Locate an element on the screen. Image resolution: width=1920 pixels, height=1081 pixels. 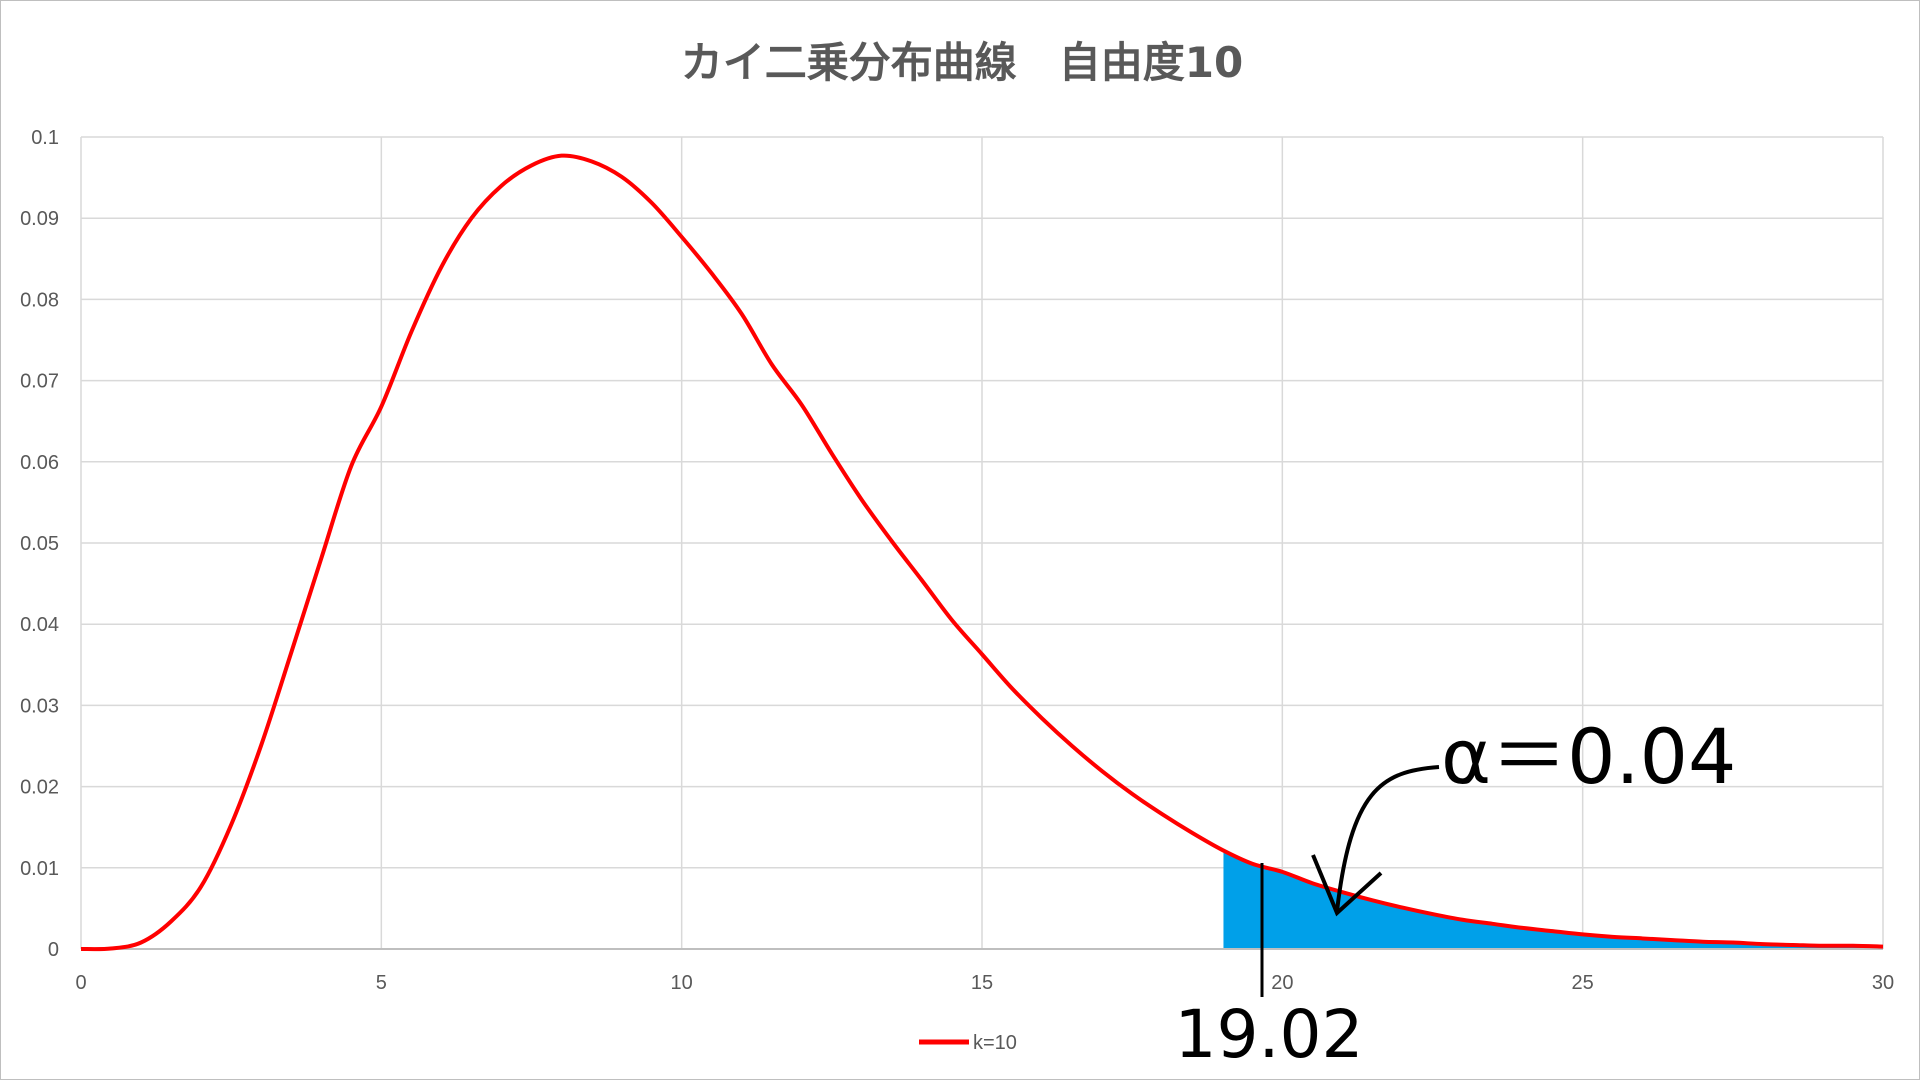
x-tick-label: 0 is located at coordinates (80, 983).